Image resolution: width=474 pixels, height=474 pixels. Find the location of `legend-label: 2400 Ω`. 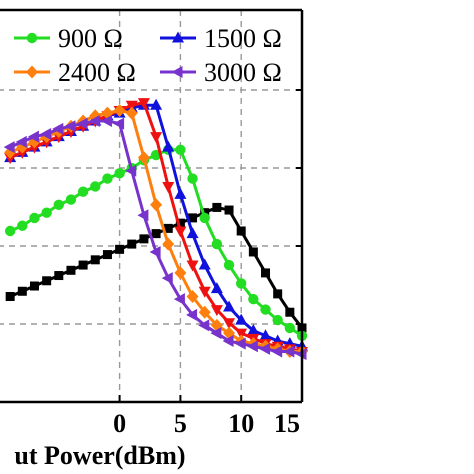

legend-label: 2400 Ω is located at coordinates (97, 72).